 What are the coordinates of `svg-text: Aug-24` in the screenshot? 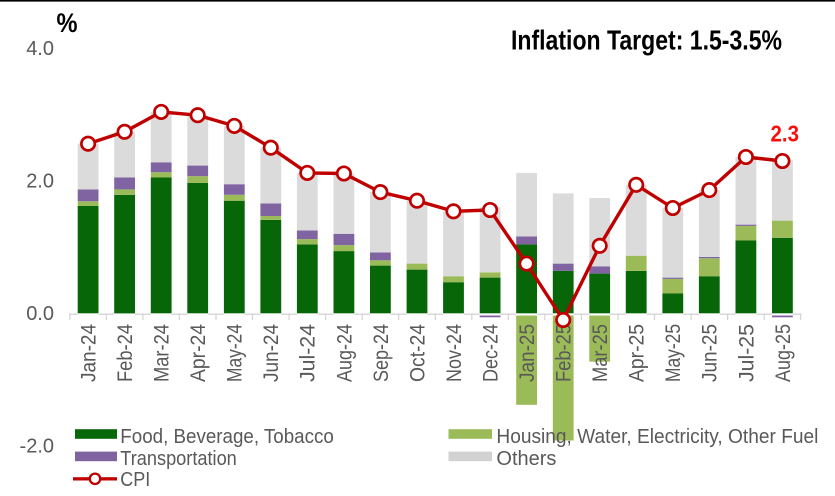 It's located at (344, 353).